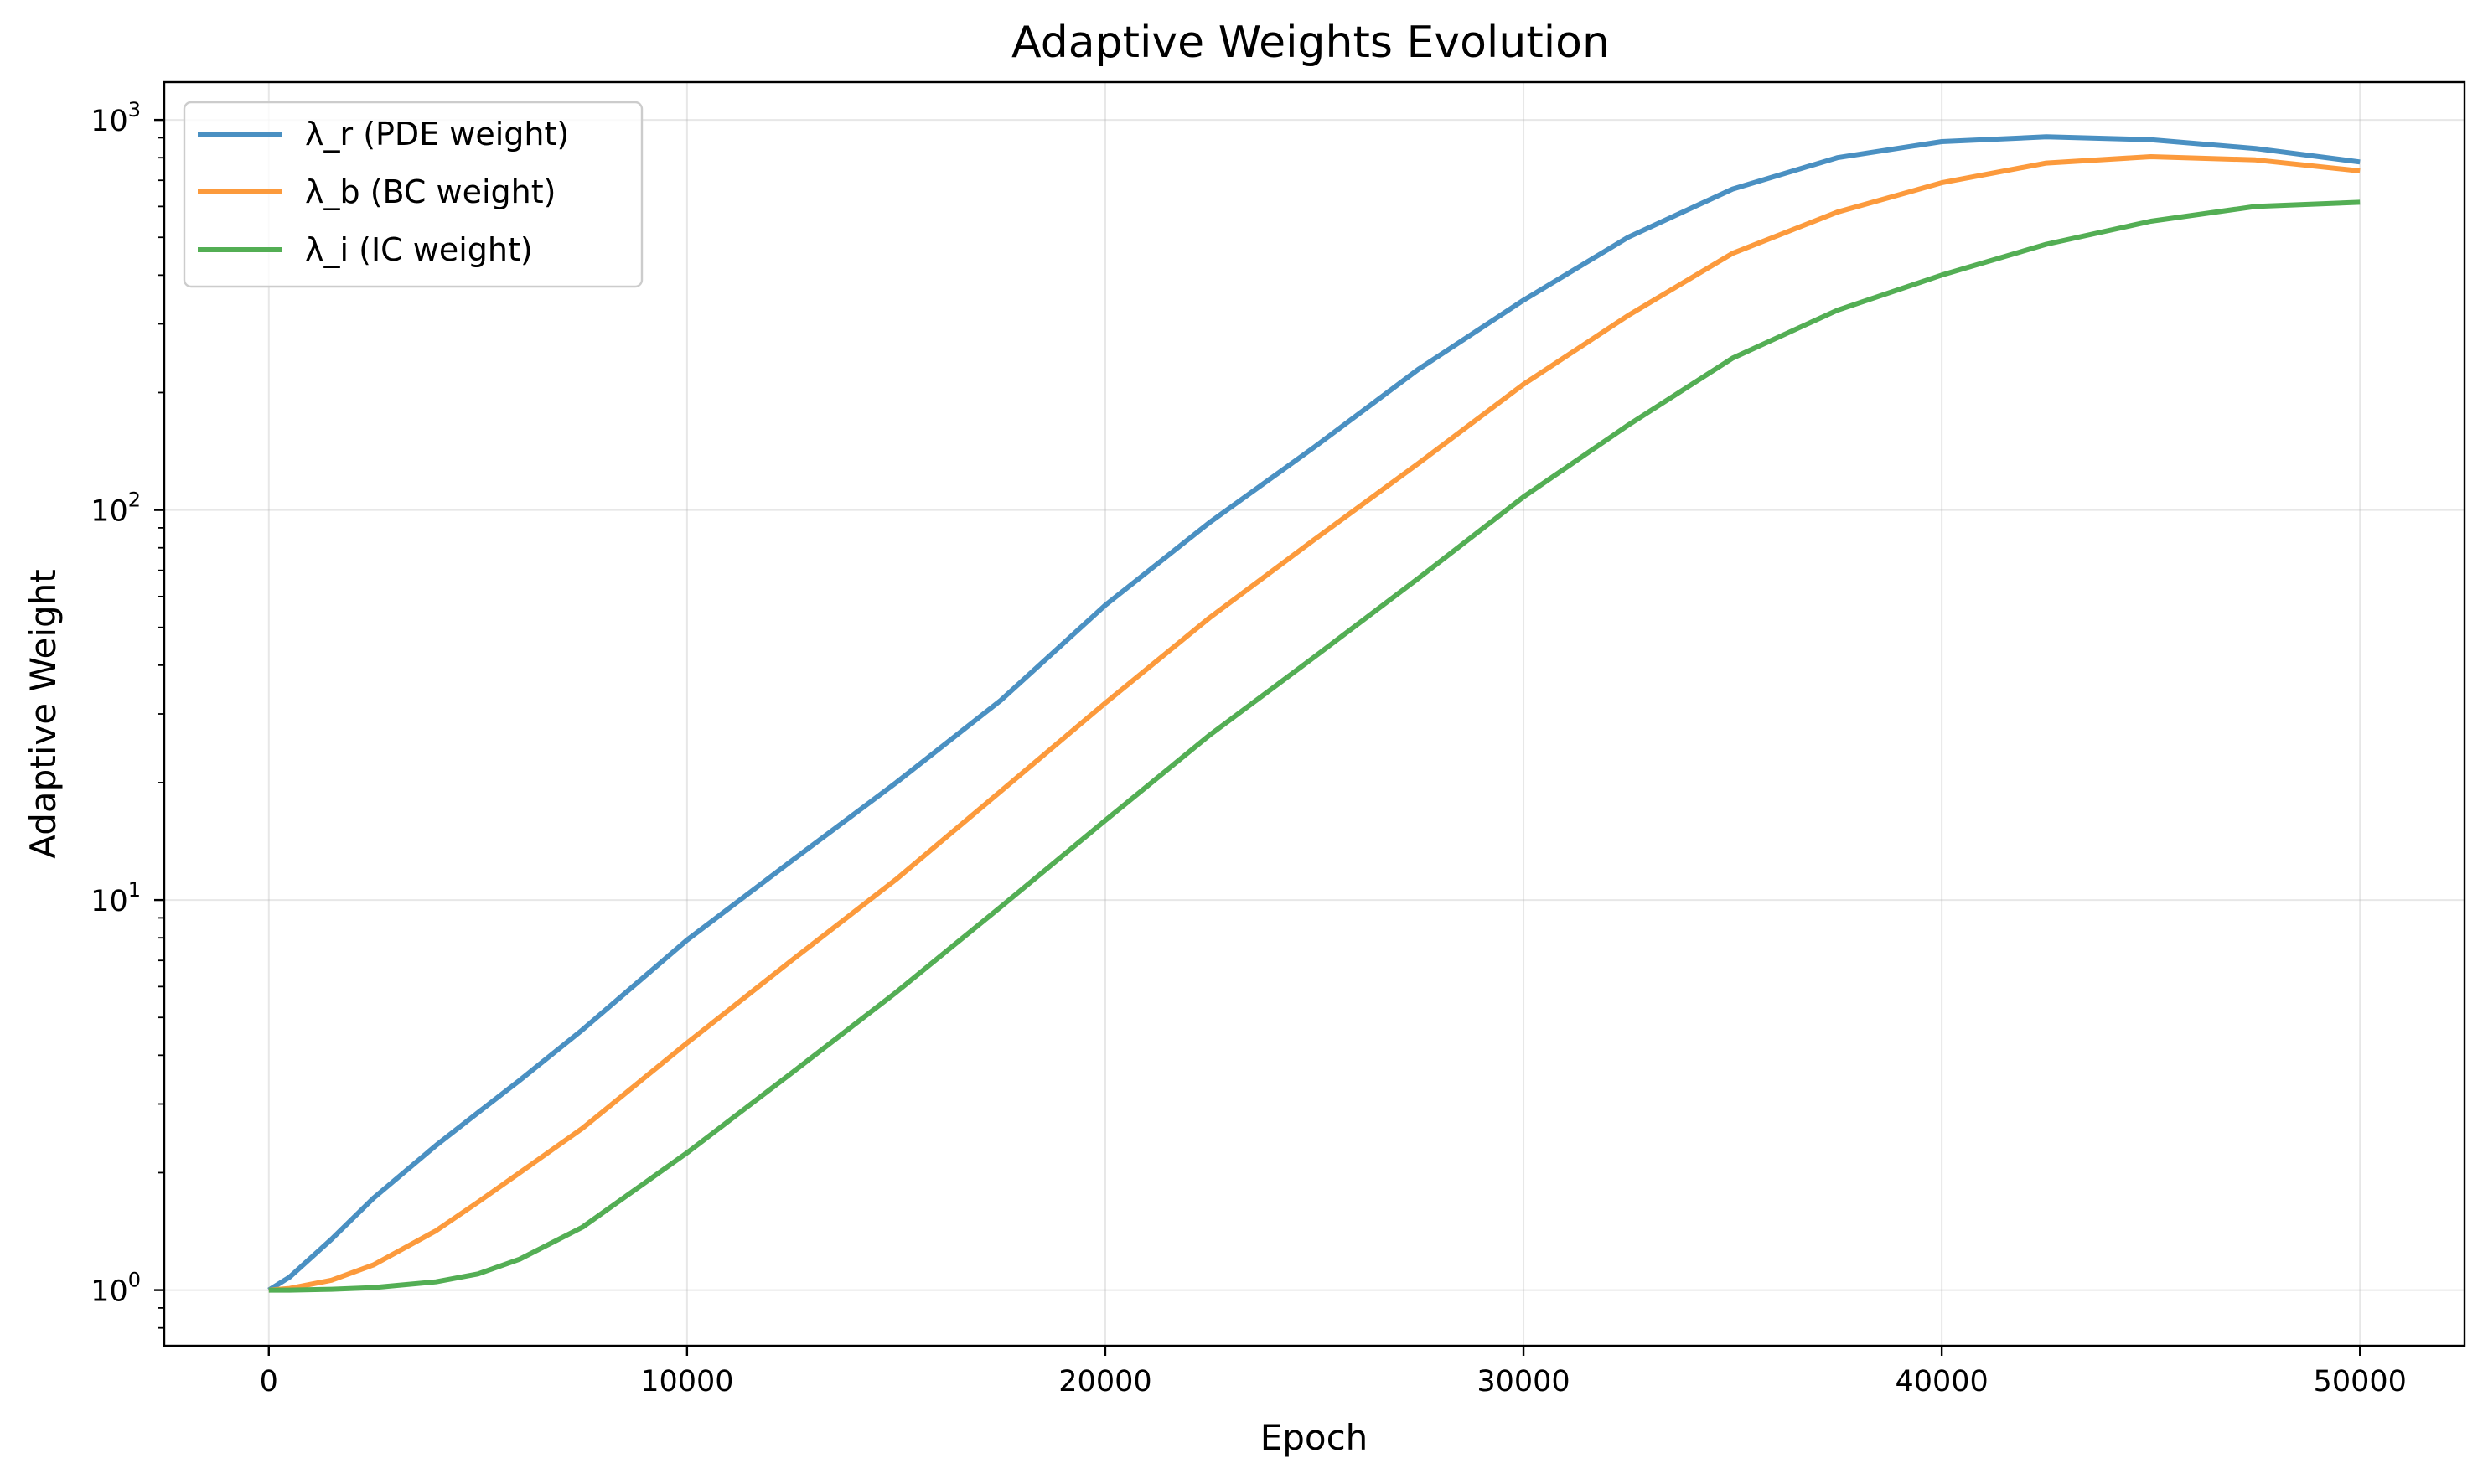 Image resolution: width=2488 pixels, height=1484 pixels. Describe the element at coordinates (686, 1382) in the screenshot. I see `x-tick-label: 10000` at that location.